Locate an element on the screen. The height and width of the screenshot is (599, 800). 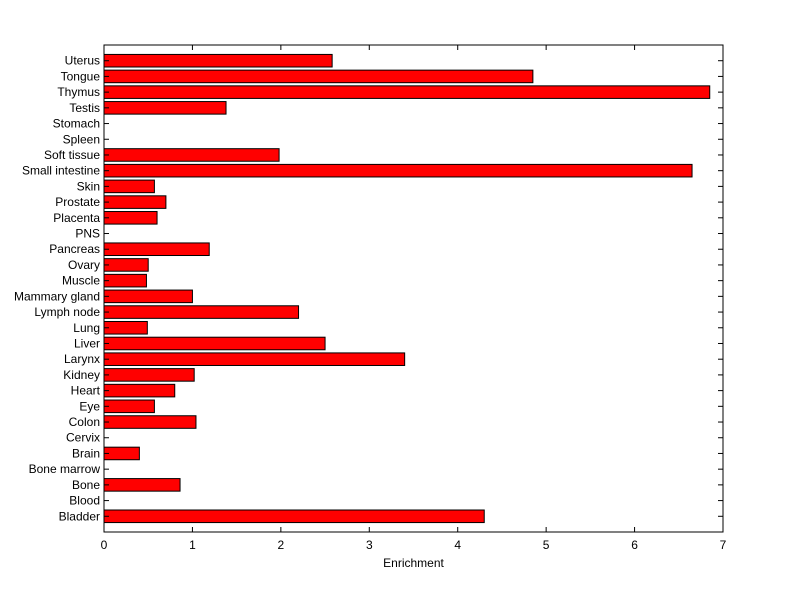
category-label: Small intestine is located at coordinates (61, 171).